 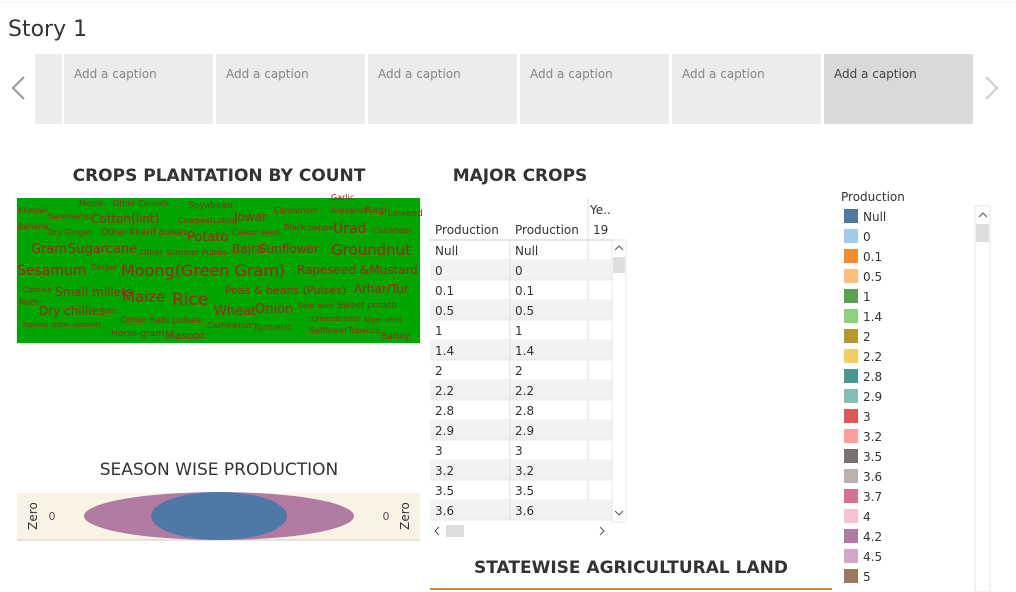 I want to click on cloud-word: Other Rabi pulses, so click(x=161, y=321).